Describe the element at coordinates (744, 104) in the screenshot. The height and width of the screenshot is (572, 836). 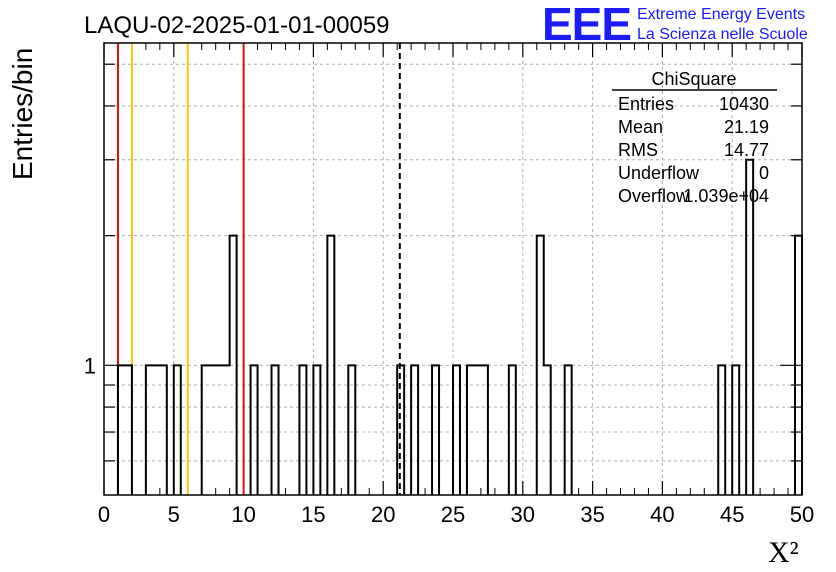
I see `stats-value-entries: 10430` at that location.